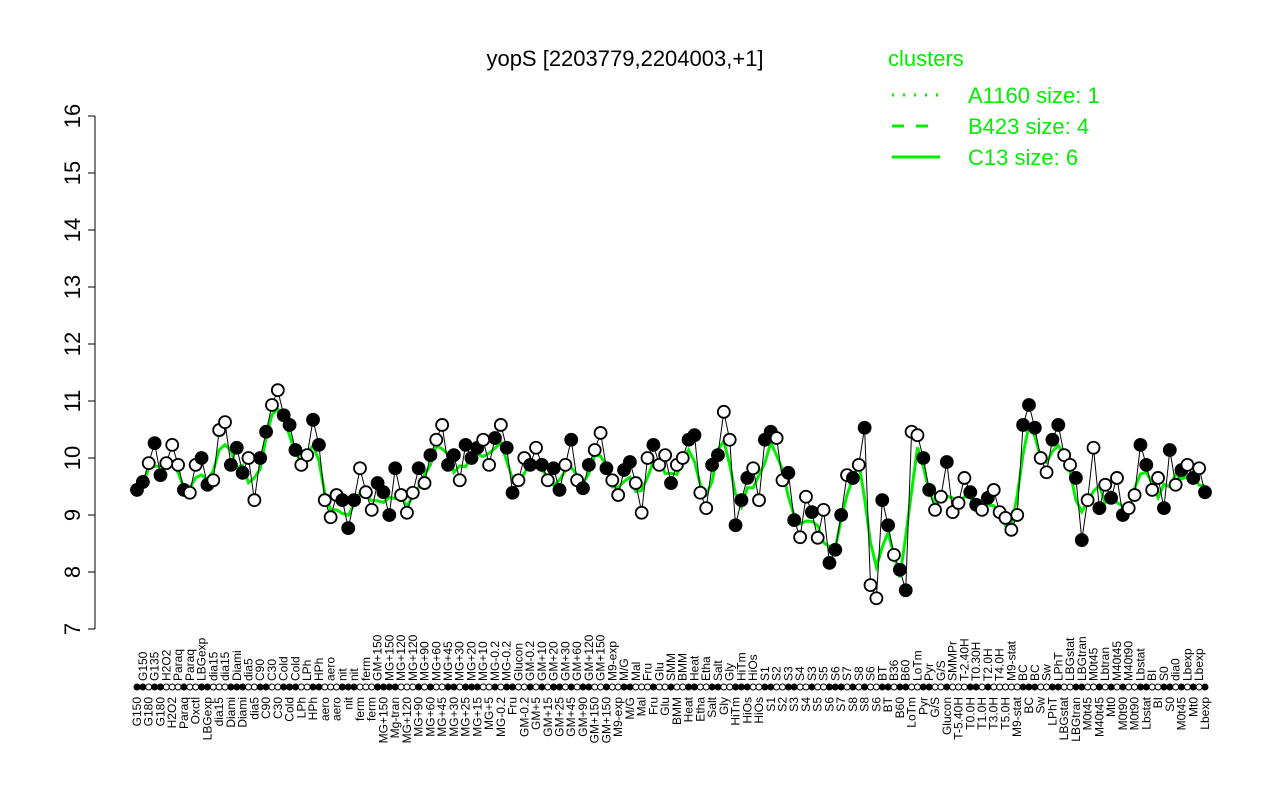  What do you see at coordinates (383, 720) in the screenshot?
I see `x-tick-label: MG+150` at bounding box center [383, 720].